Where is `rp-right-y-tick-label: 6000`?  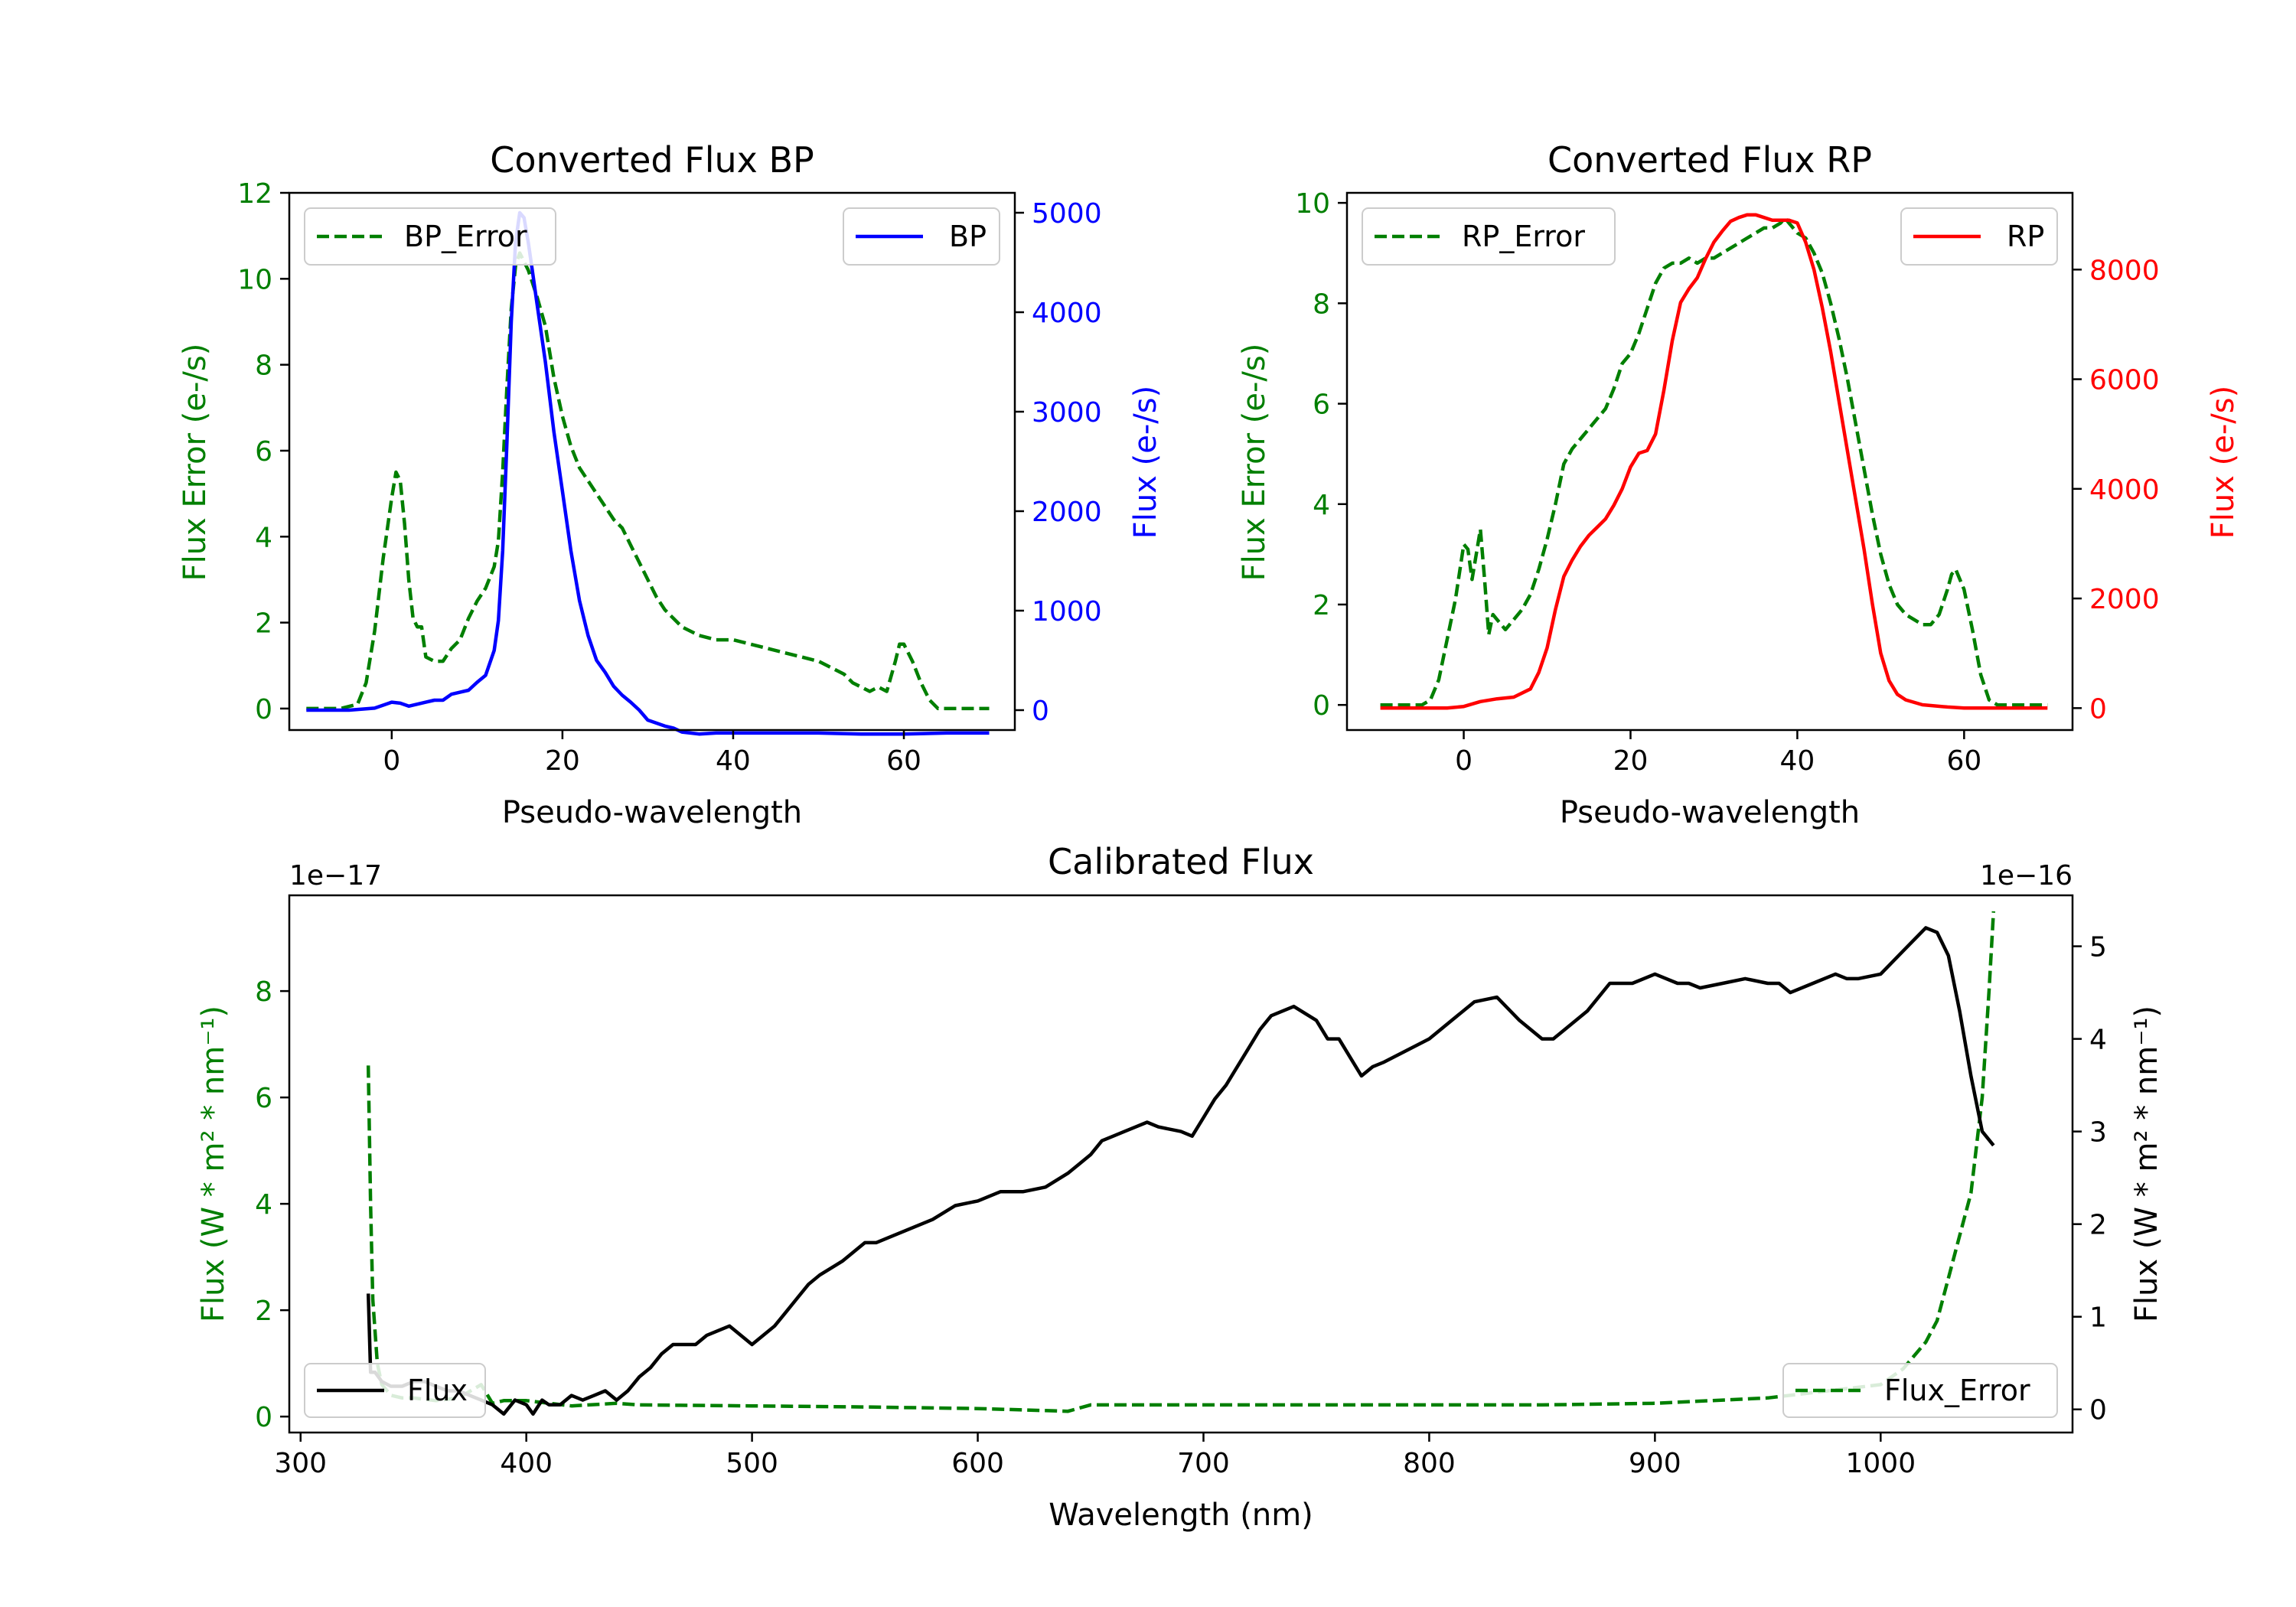 rp-right-y-tick-label: 6000 is located at coordinates (2124, 380).